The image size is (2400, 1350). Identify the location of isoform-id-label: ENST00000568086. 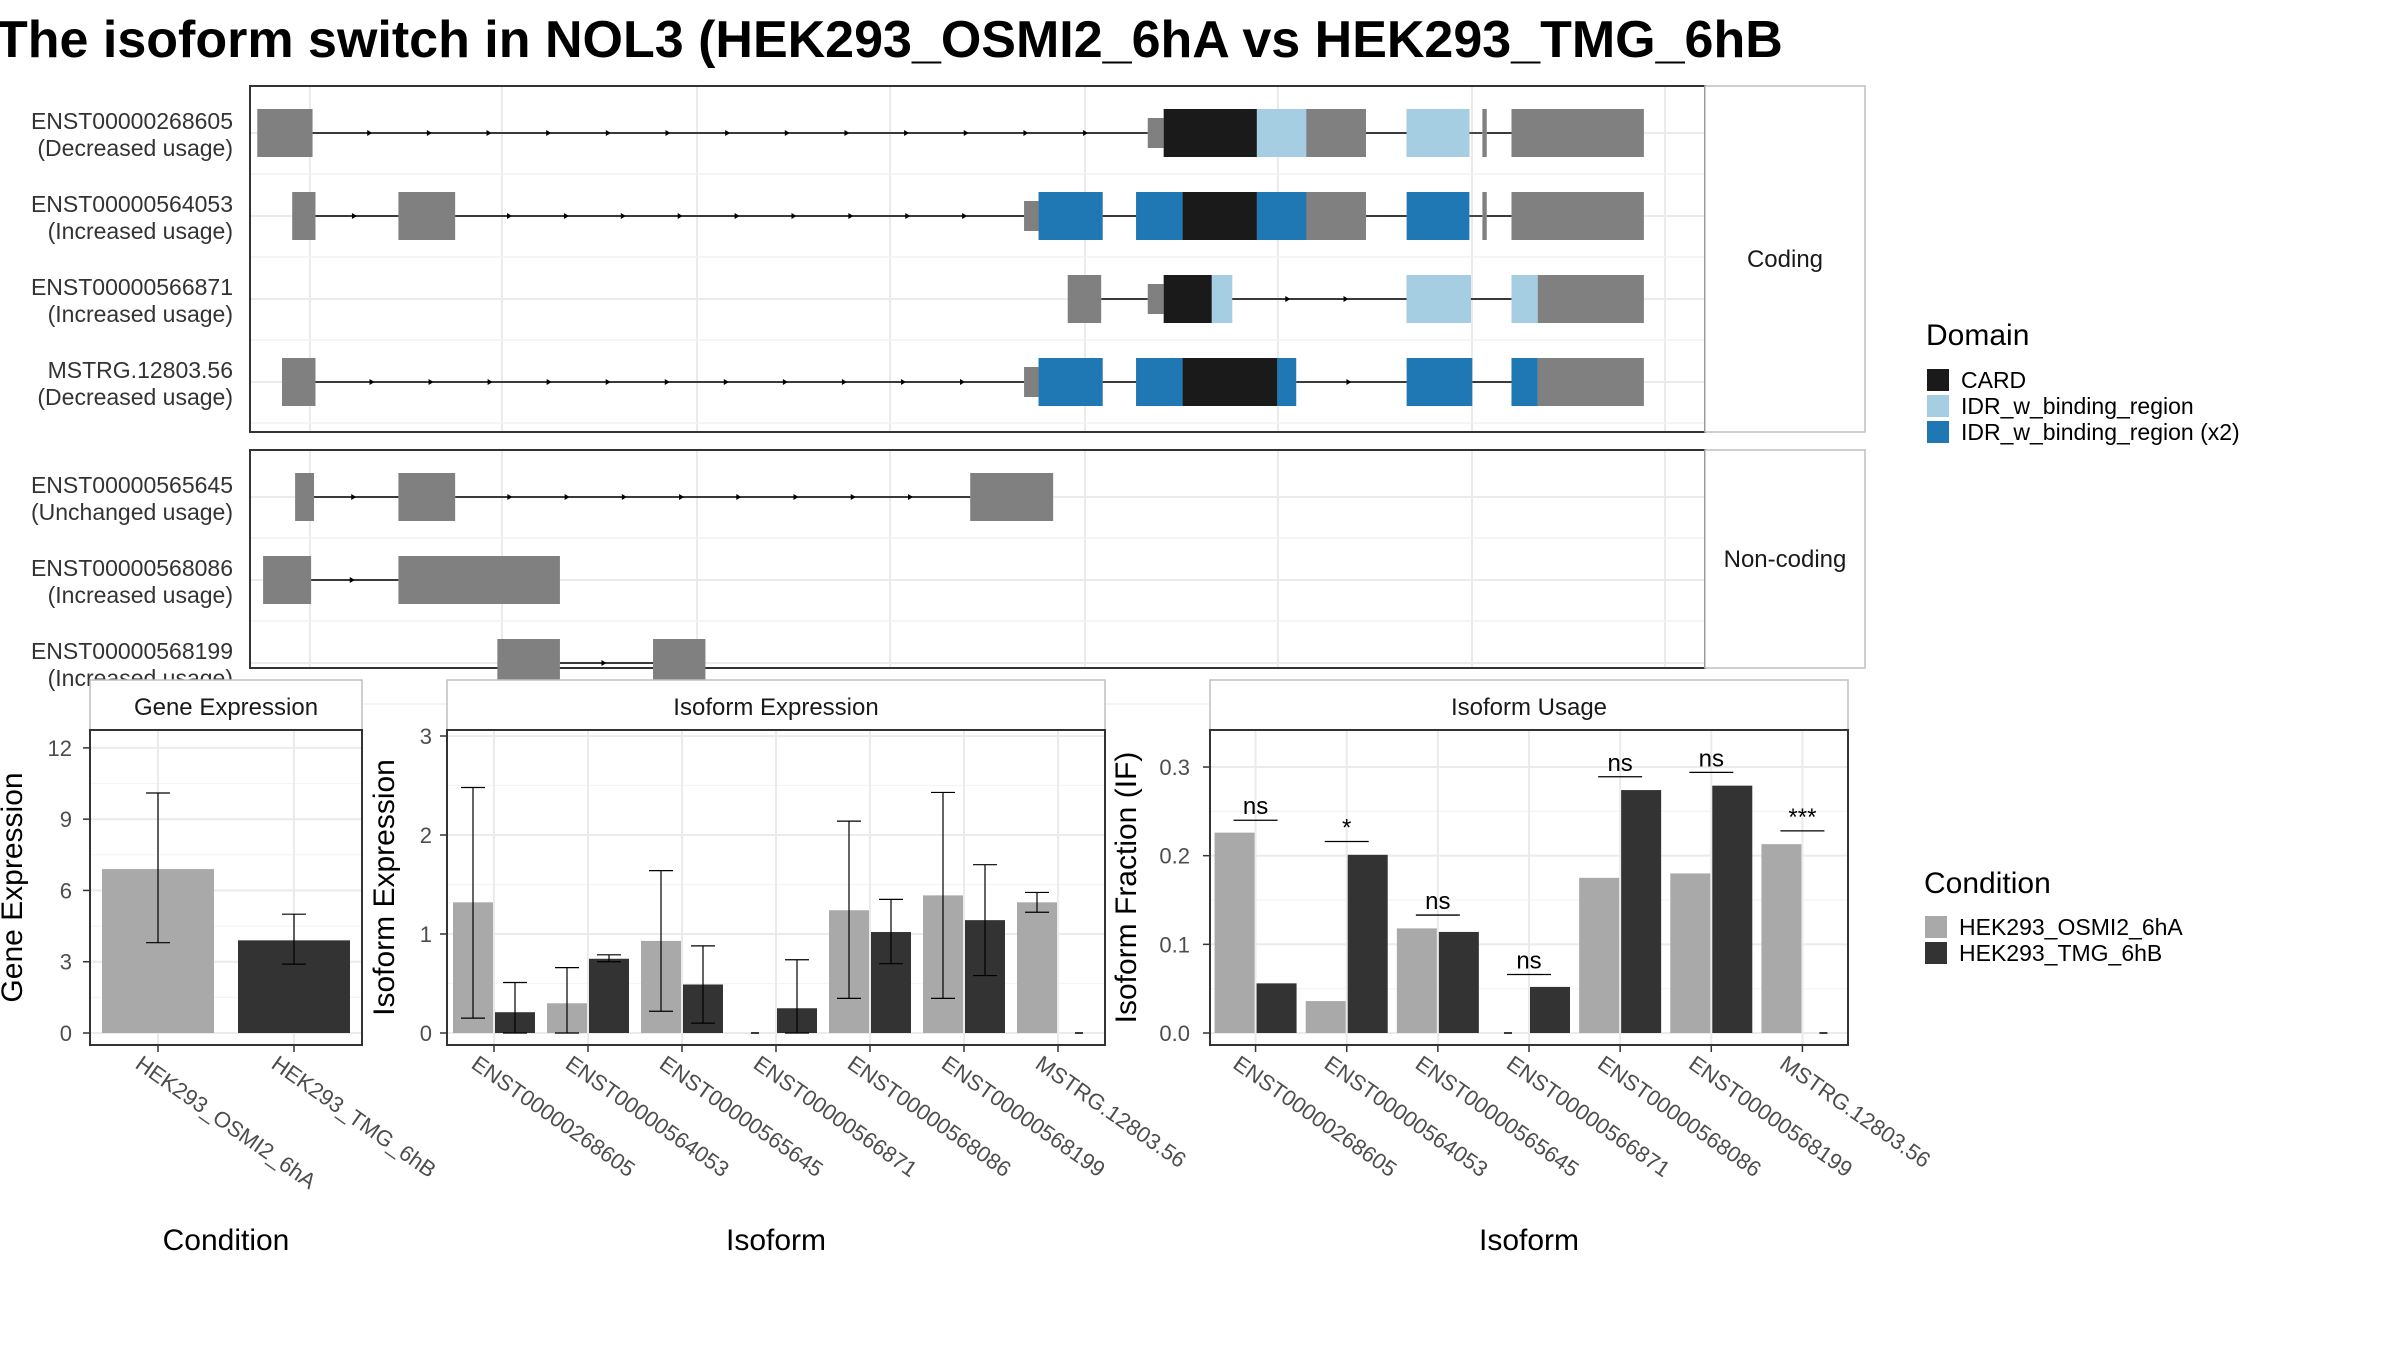
(132, 568).